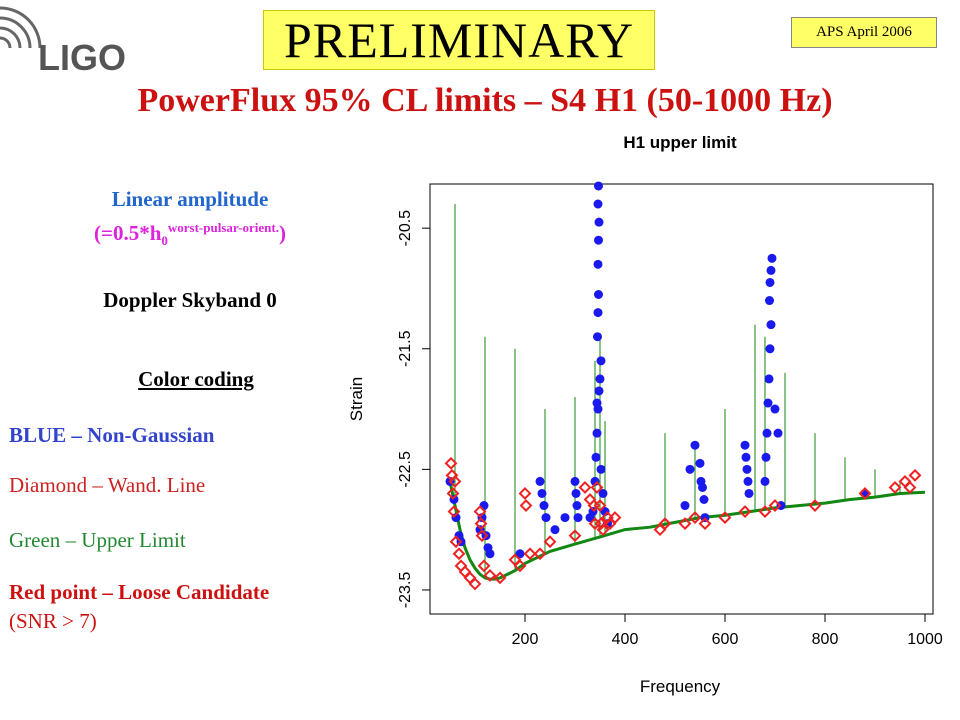  Describe the element at coordinates (825, 639) in the screenshot. I see `x-tick-label: 800` at that location.